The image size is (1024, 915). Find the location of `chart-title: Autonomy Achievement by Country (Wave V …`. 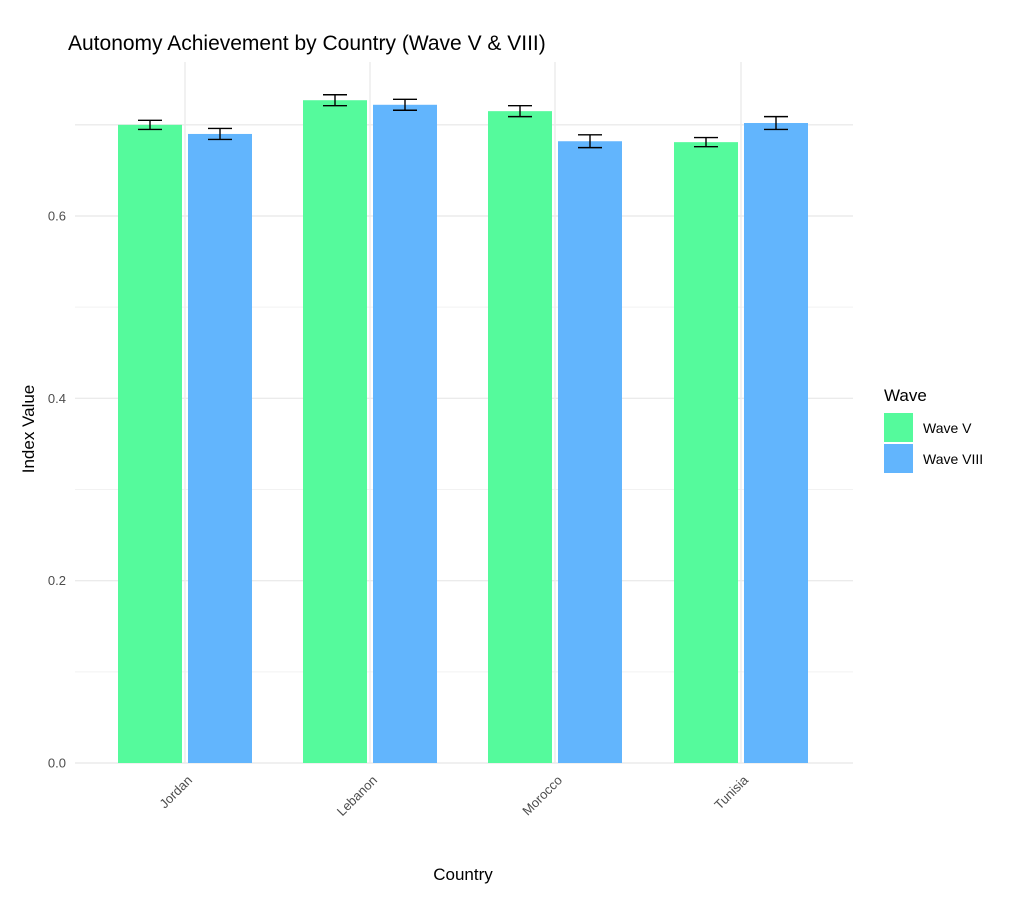

chart-title: Autonomy Achievement by Country (Wave V … is located at coordinates (307, 43).